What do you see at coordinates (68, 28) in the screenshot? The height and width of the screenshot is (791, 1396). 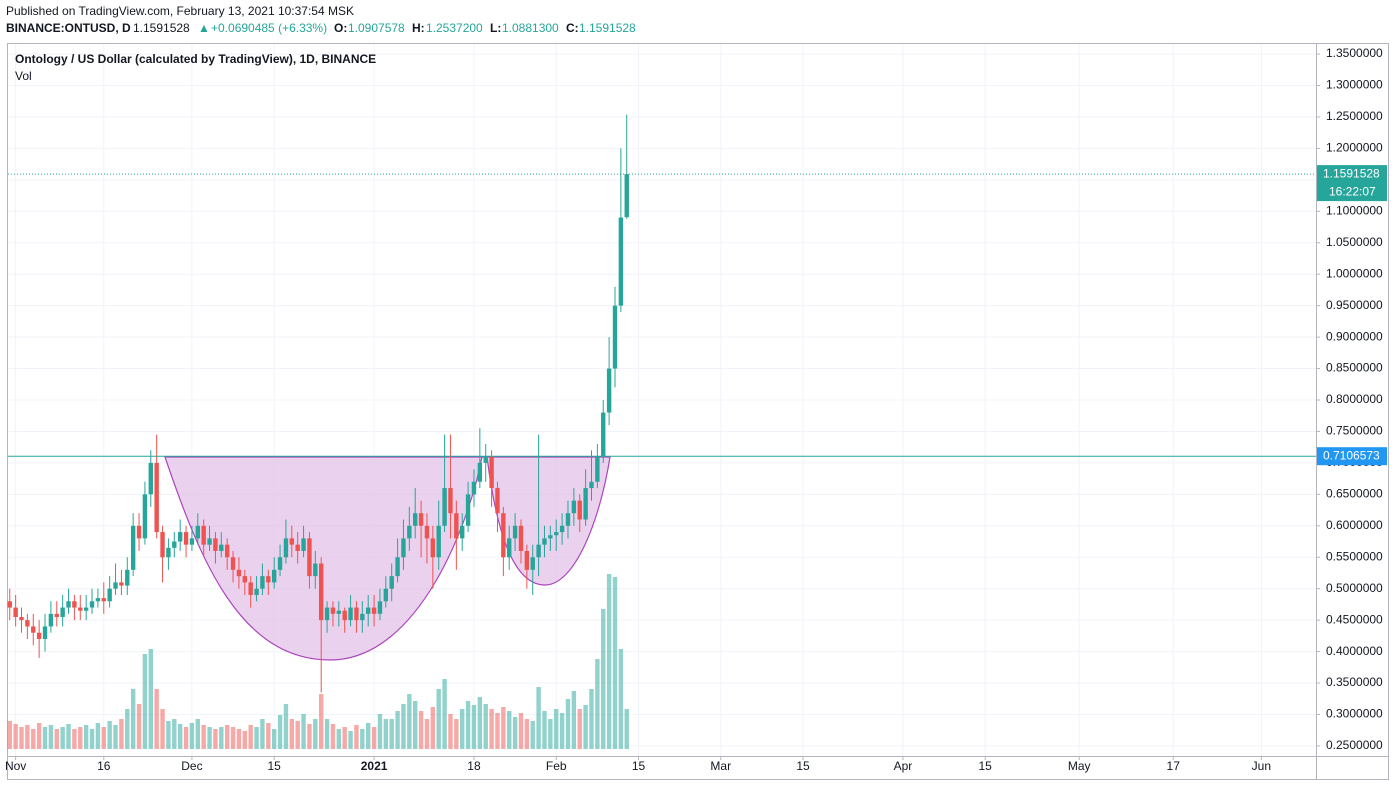 I see `symbol: BINANCE:ONTUSD, D` at bounding box center [68, 28].